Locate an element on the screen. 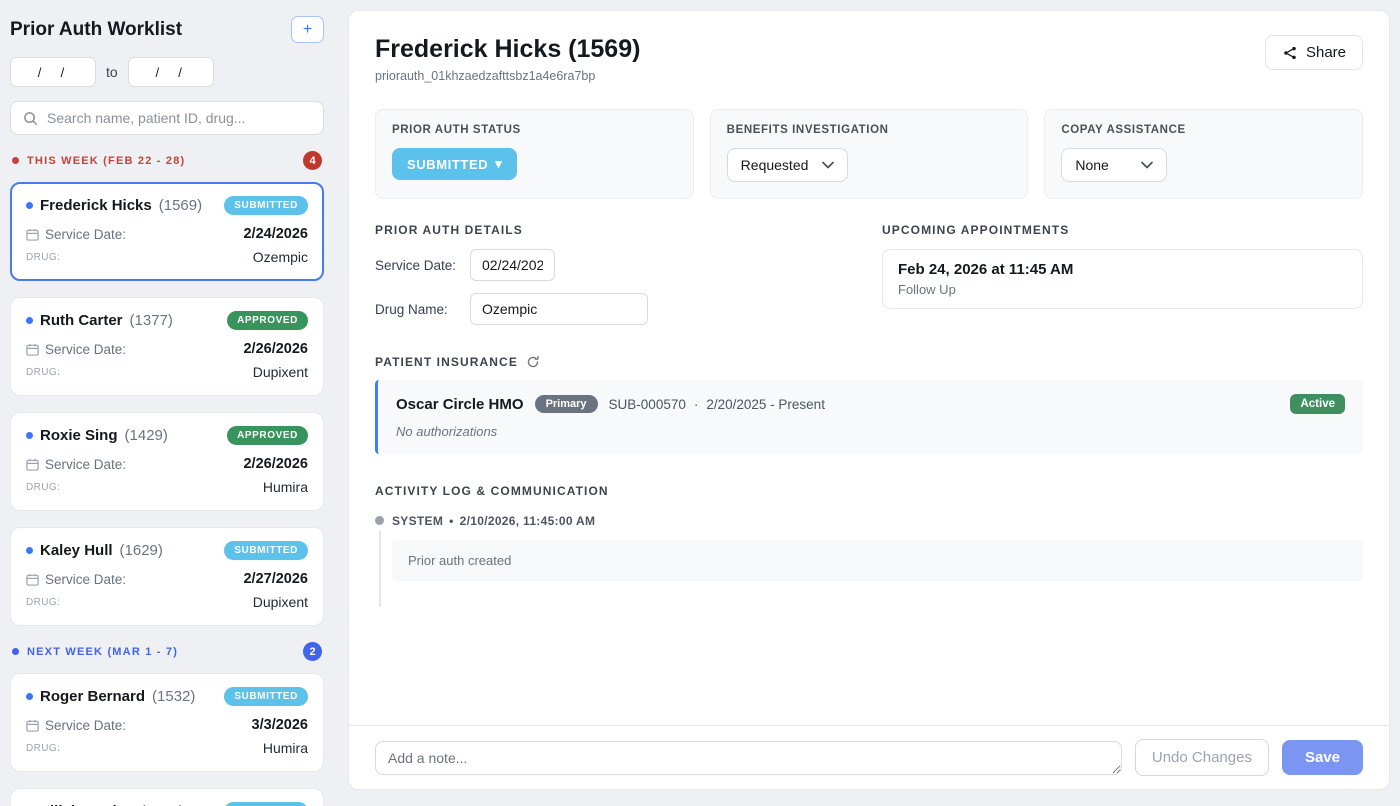  worklist-title: Prior Auth Worklist is located at coordinates (96, 29).